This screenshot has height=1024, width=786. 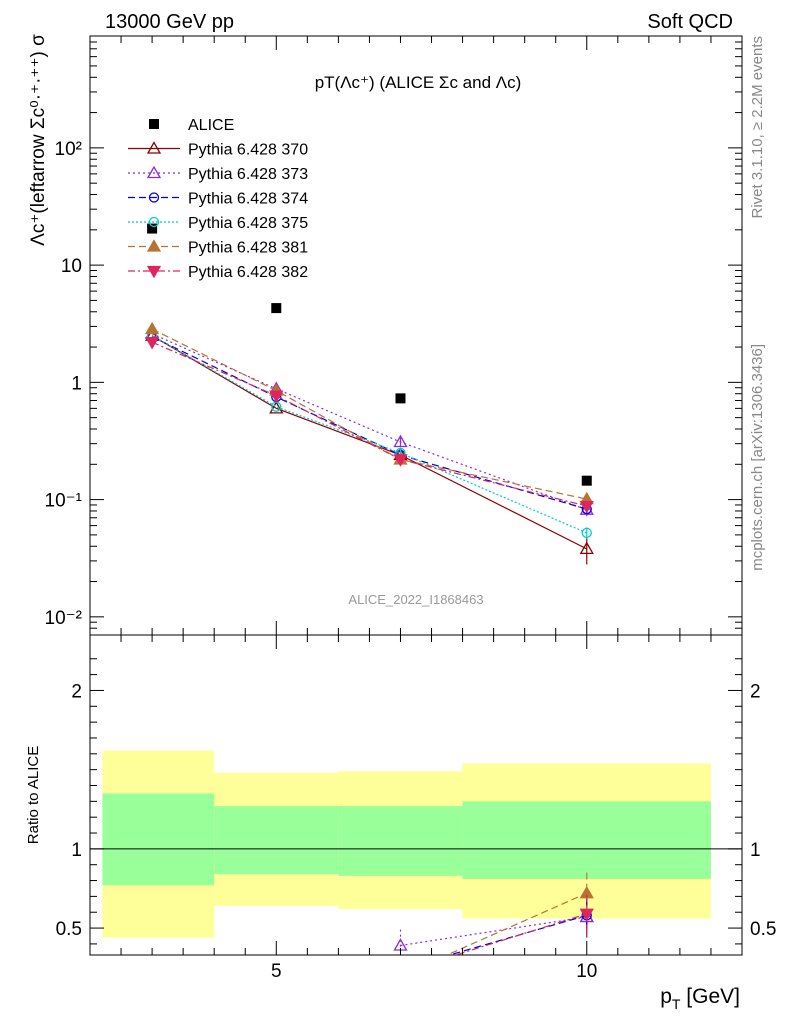 What do you see at coordinates (276, 971) in the screenshot?
I see `x-tick-label-0: 5` at bounding box center [276, 971].